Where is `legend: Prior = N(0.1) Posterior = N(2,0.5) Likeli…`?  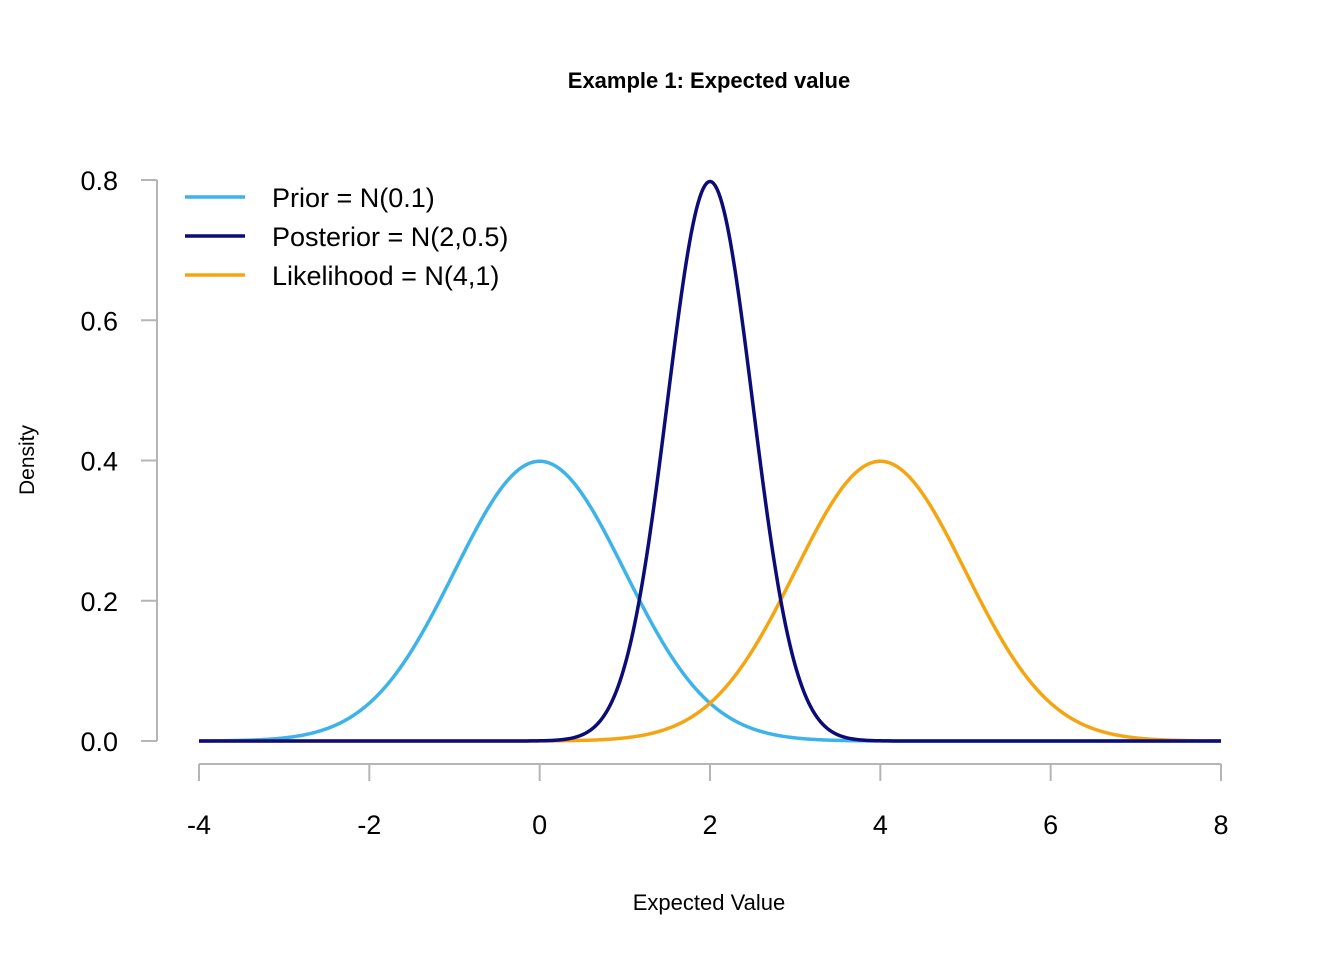 legend: Prior = N(0.1) Posterior = N(2,0.5) Likeli… is located at coordinates (346, 237).